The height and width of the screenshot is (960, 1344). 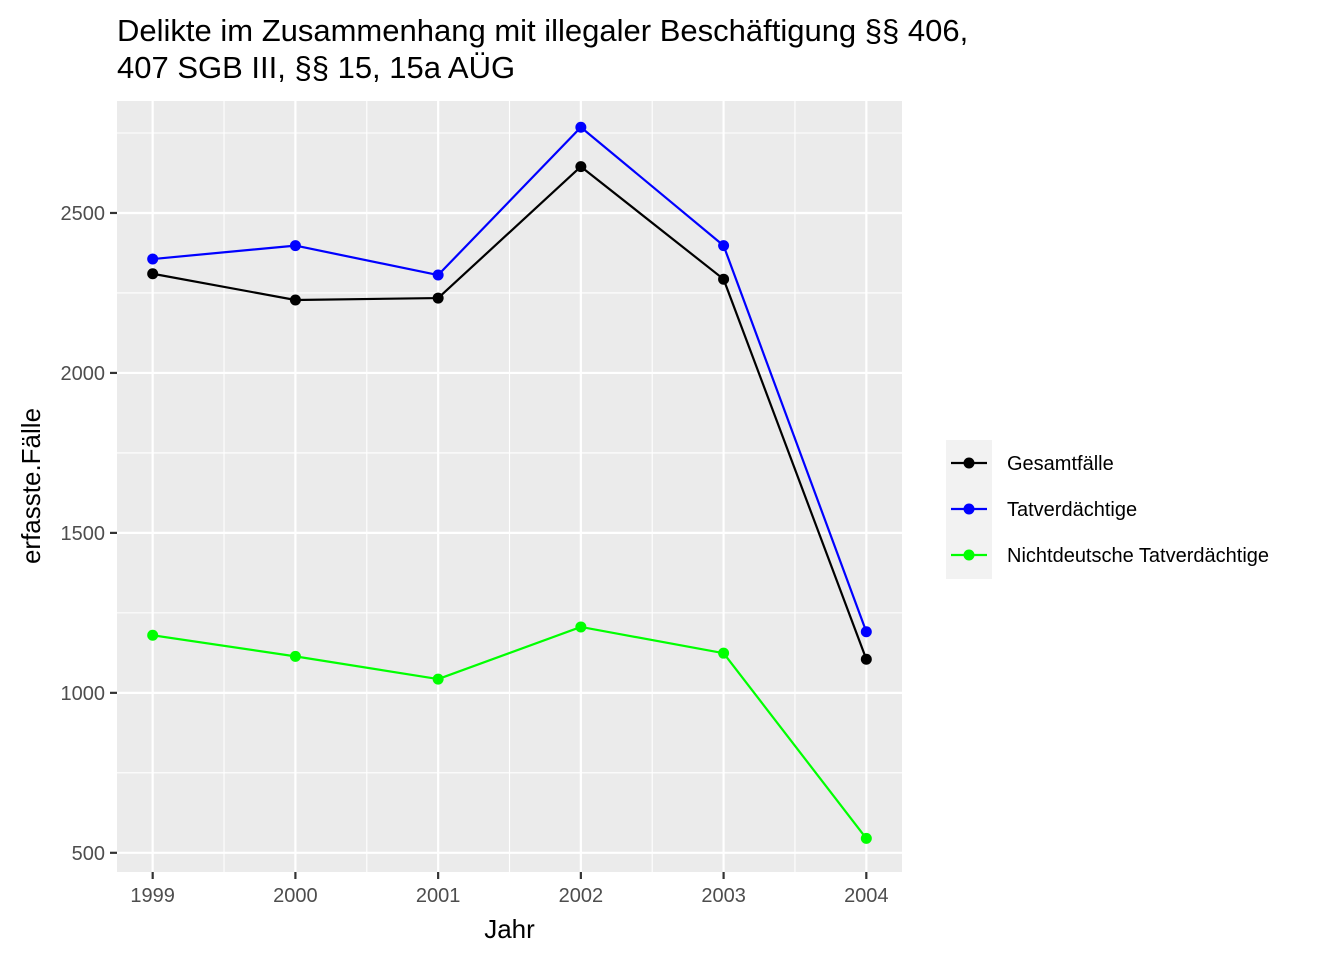 I want to click on x-tick-label: 2000, so click(x=295, y=896).